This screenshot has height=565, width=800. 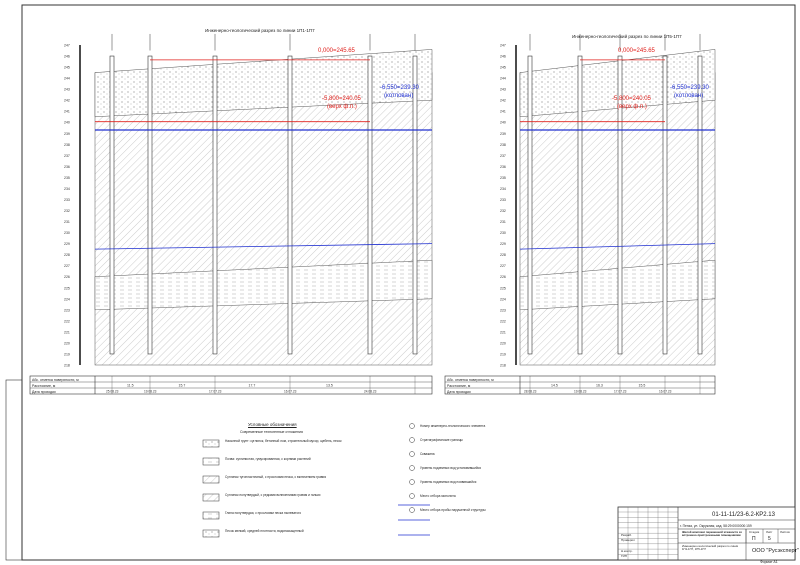 What do you see at coordinates (503, 321) in the screenshot?
I see `elevation-tick-label: 222` at bounding box center [503, 321].